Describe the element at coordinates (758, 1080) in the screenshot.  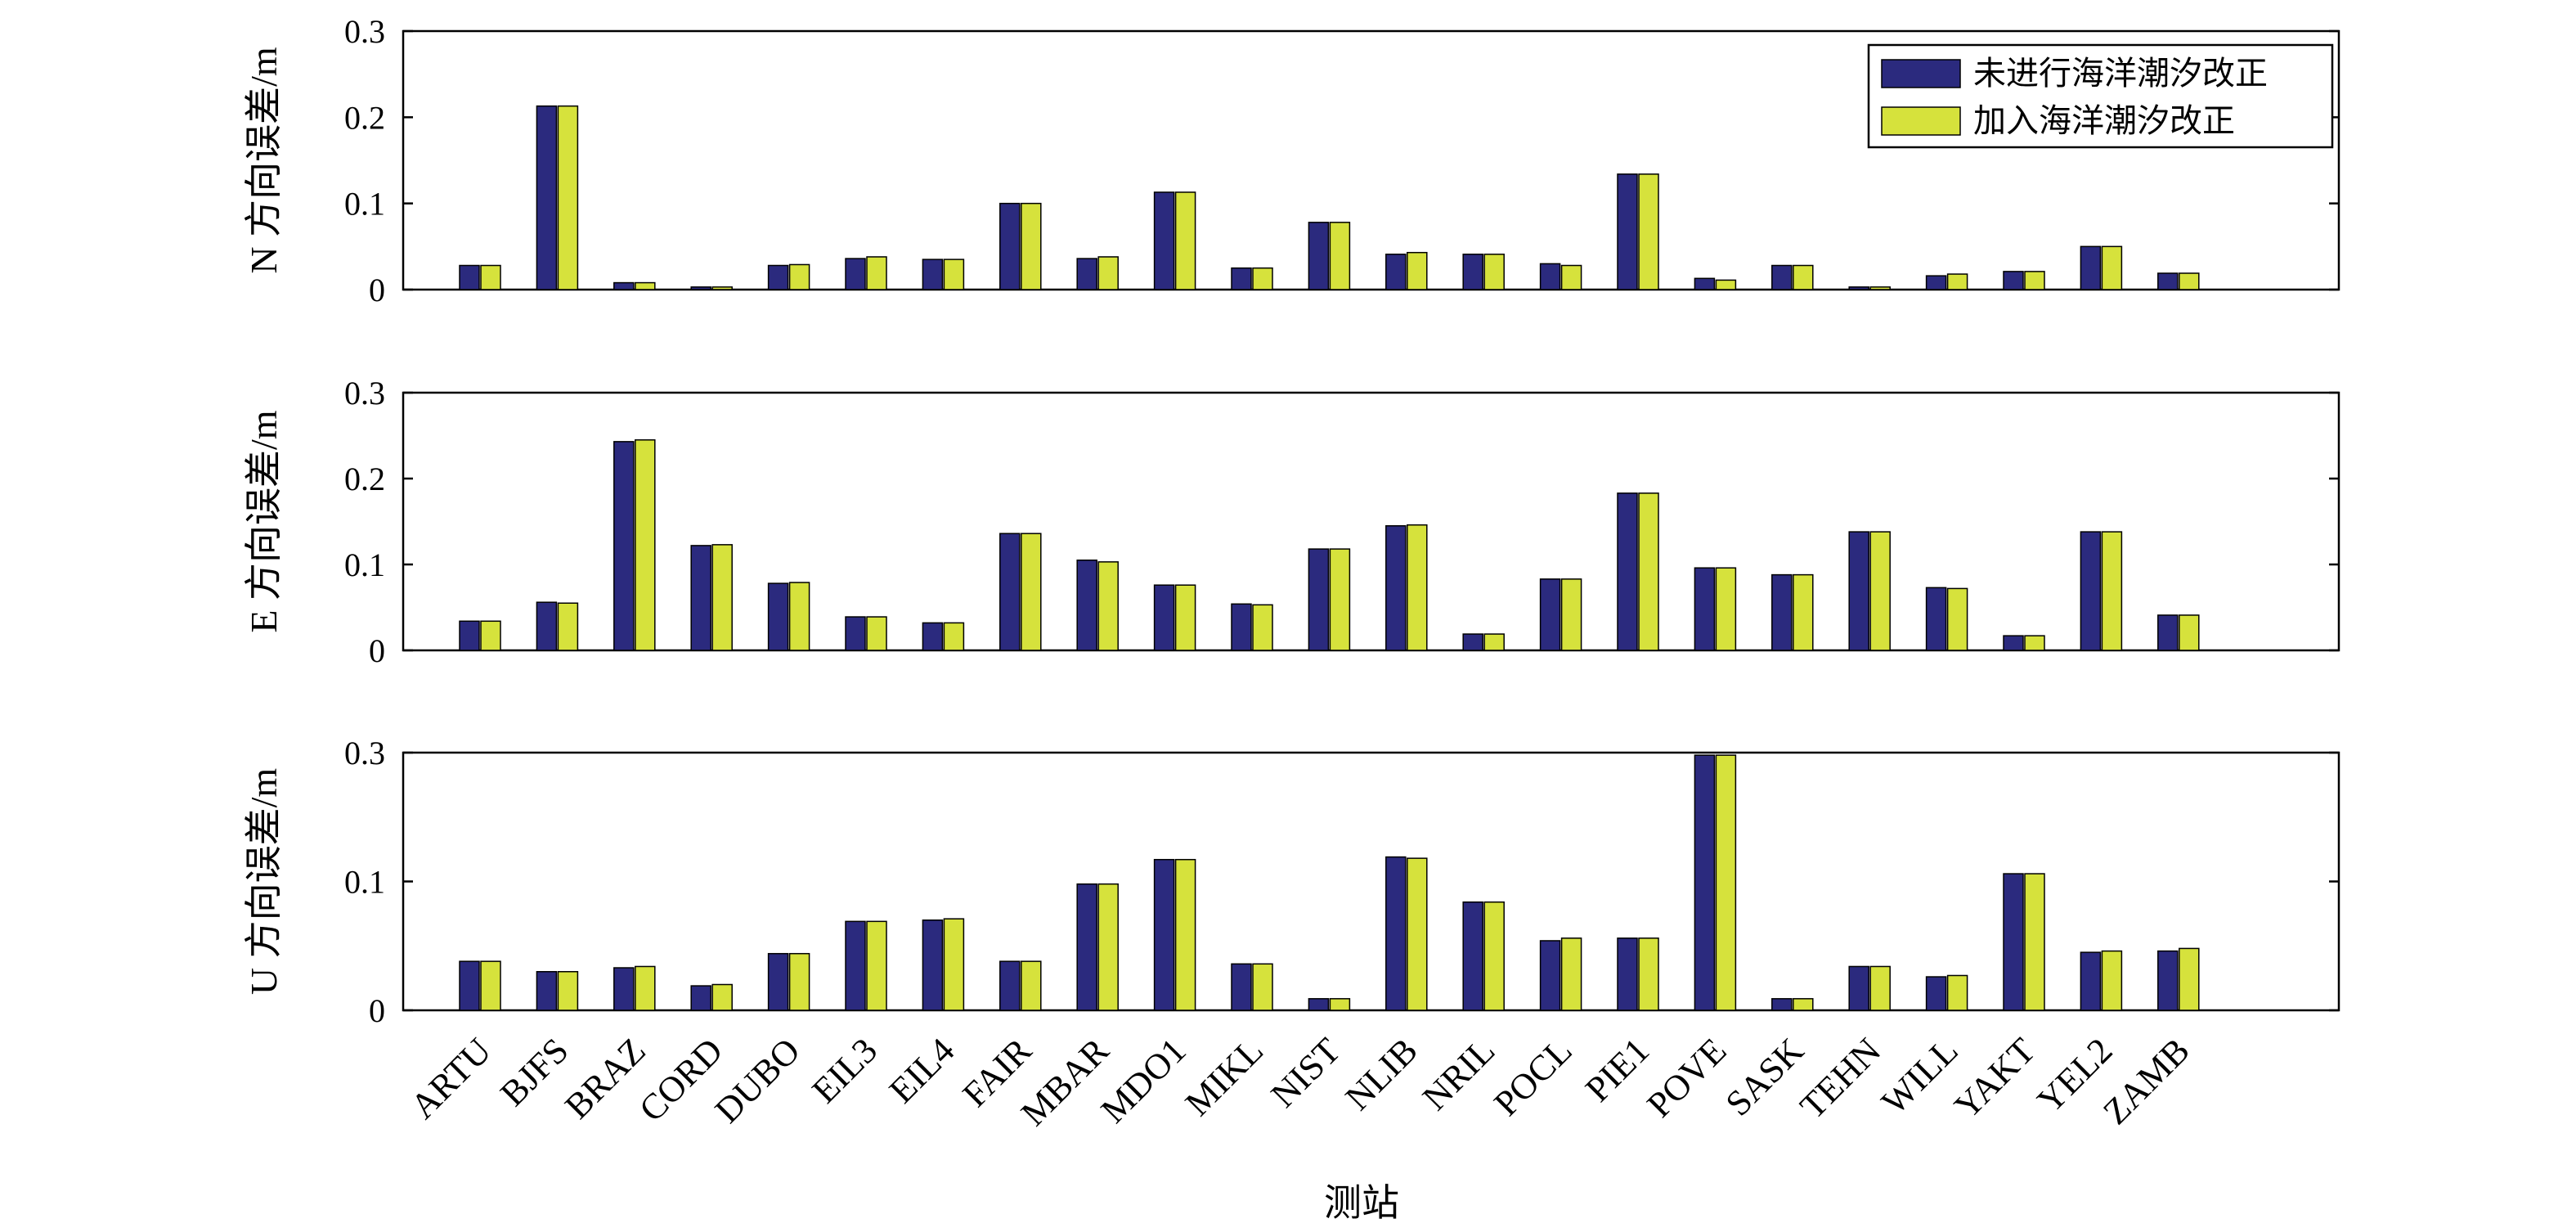
I see `x-category-label: DUBO` at that location.